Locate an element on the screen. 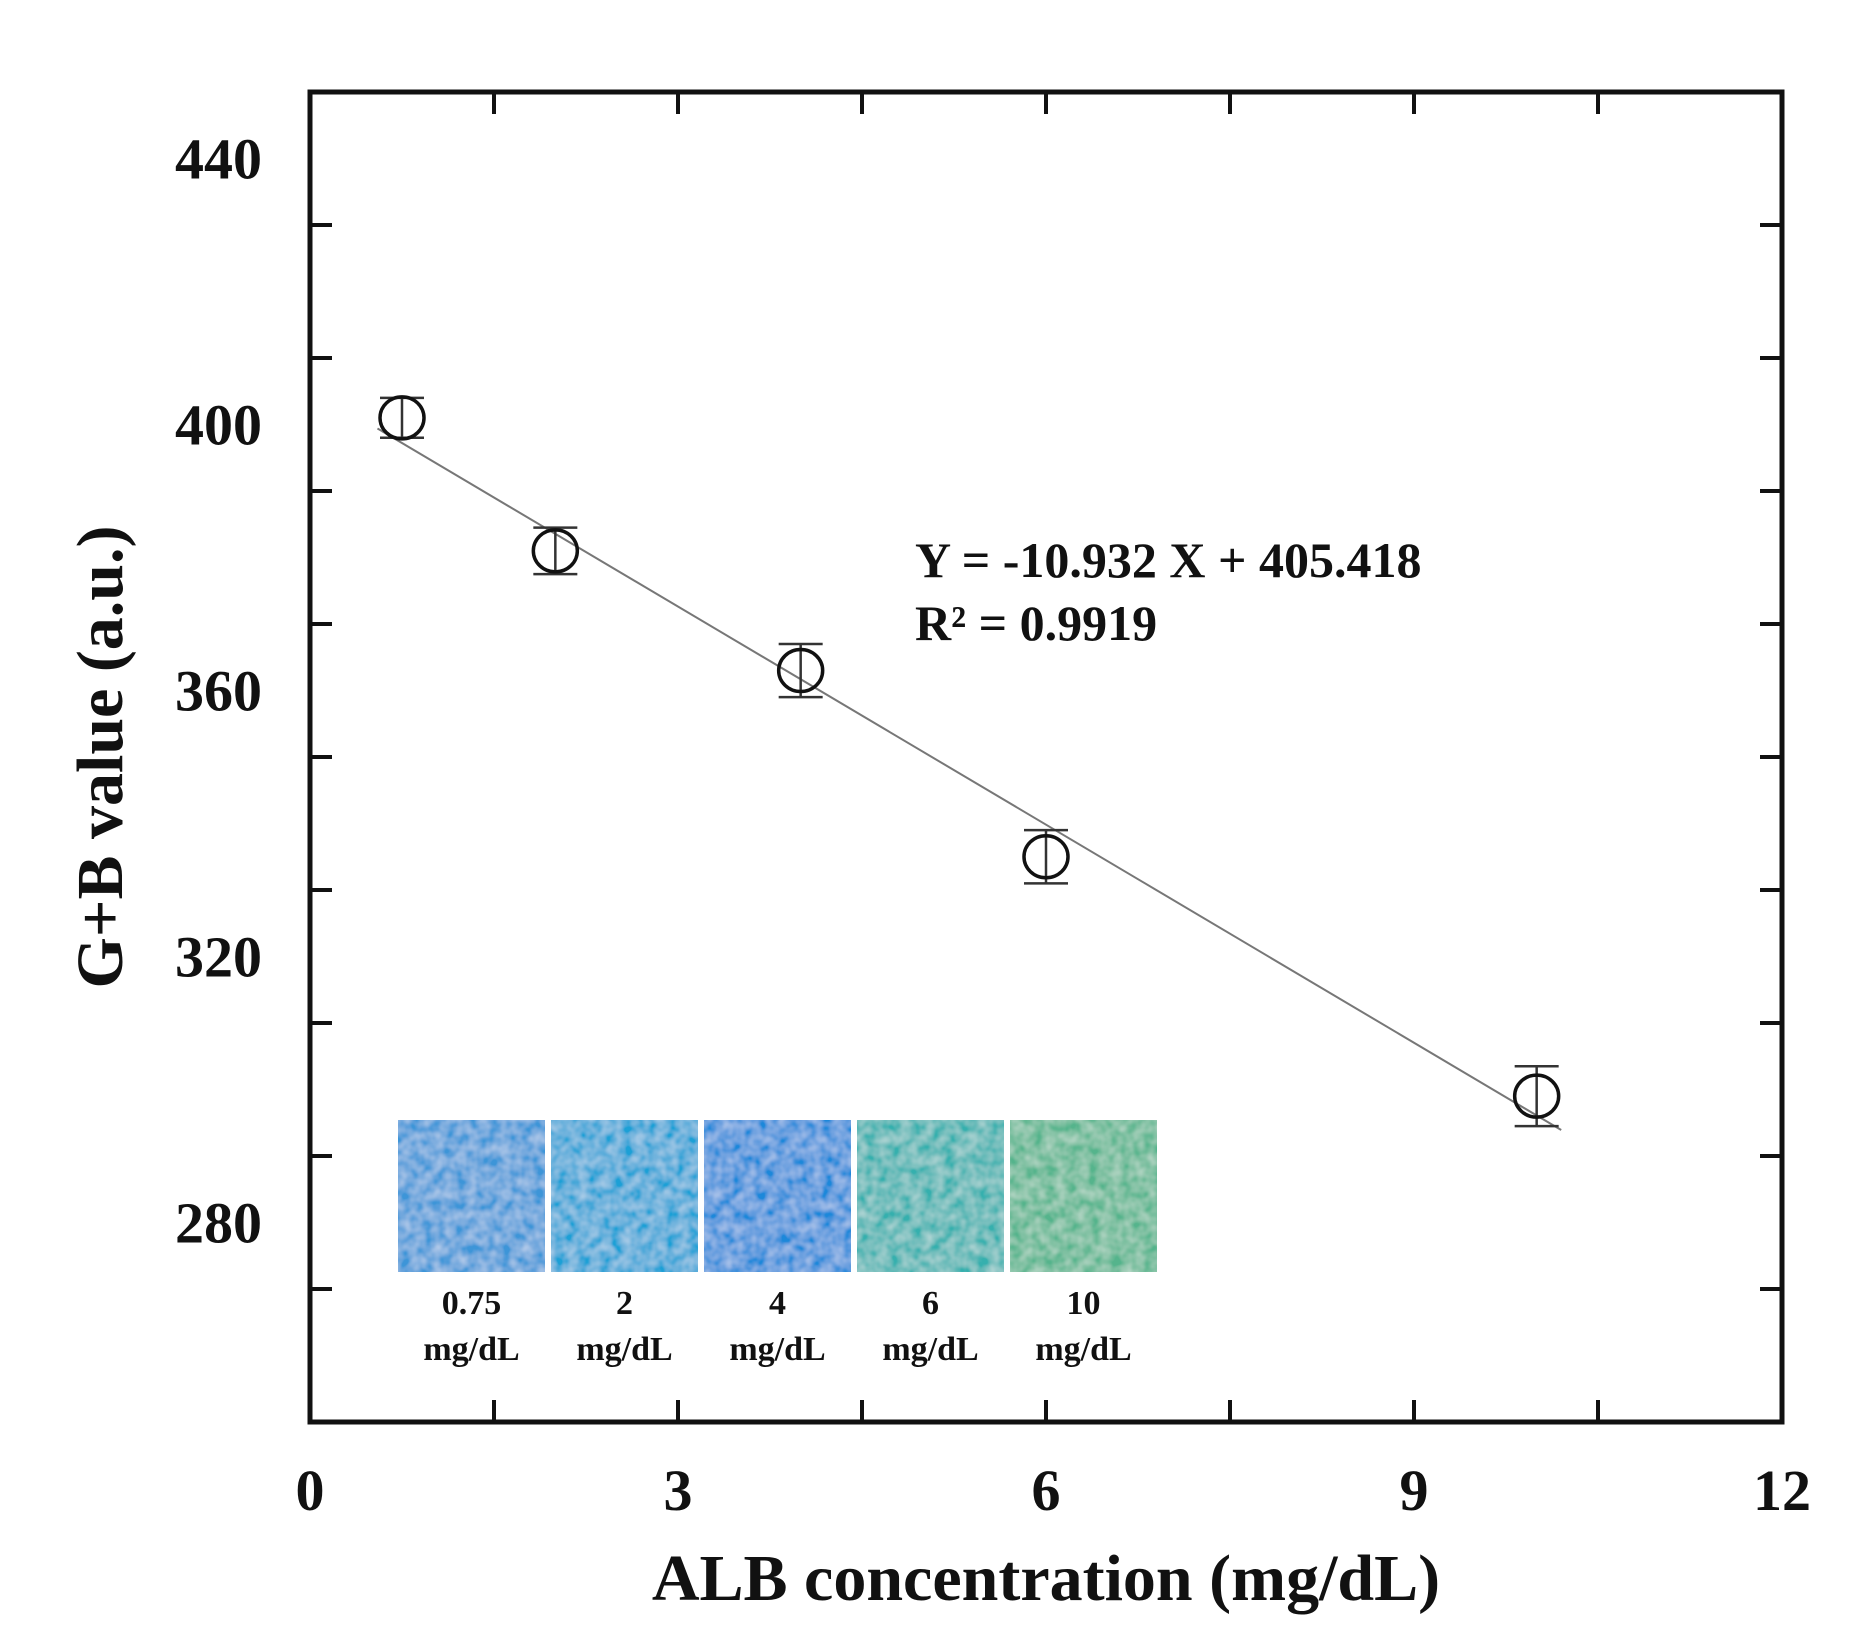 Image resolution: width=1852 pixels, height=1651 pixels. y-tick-label: 360 is located at coordinates (218, 691).